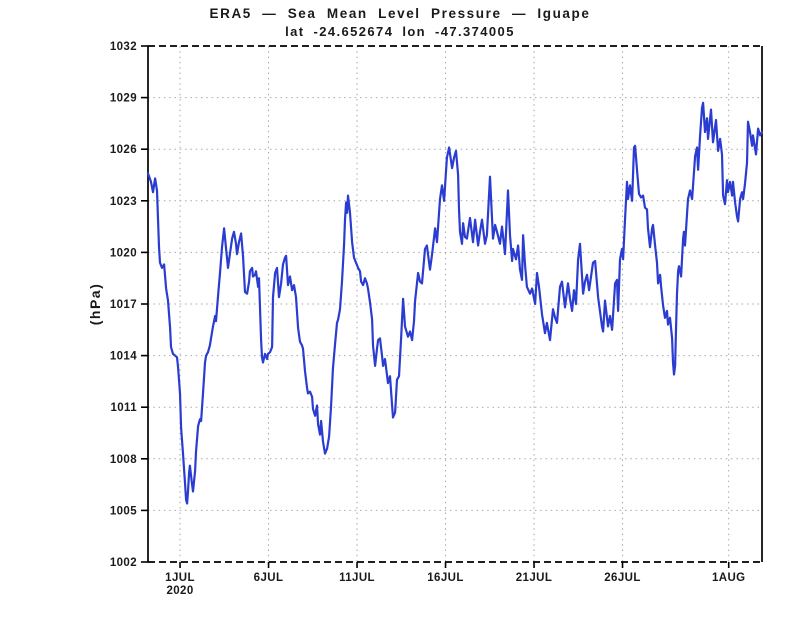 This screenshot has height=618, width=800. I want to click on x-tick-label: 1AUG, so click(729, 578).